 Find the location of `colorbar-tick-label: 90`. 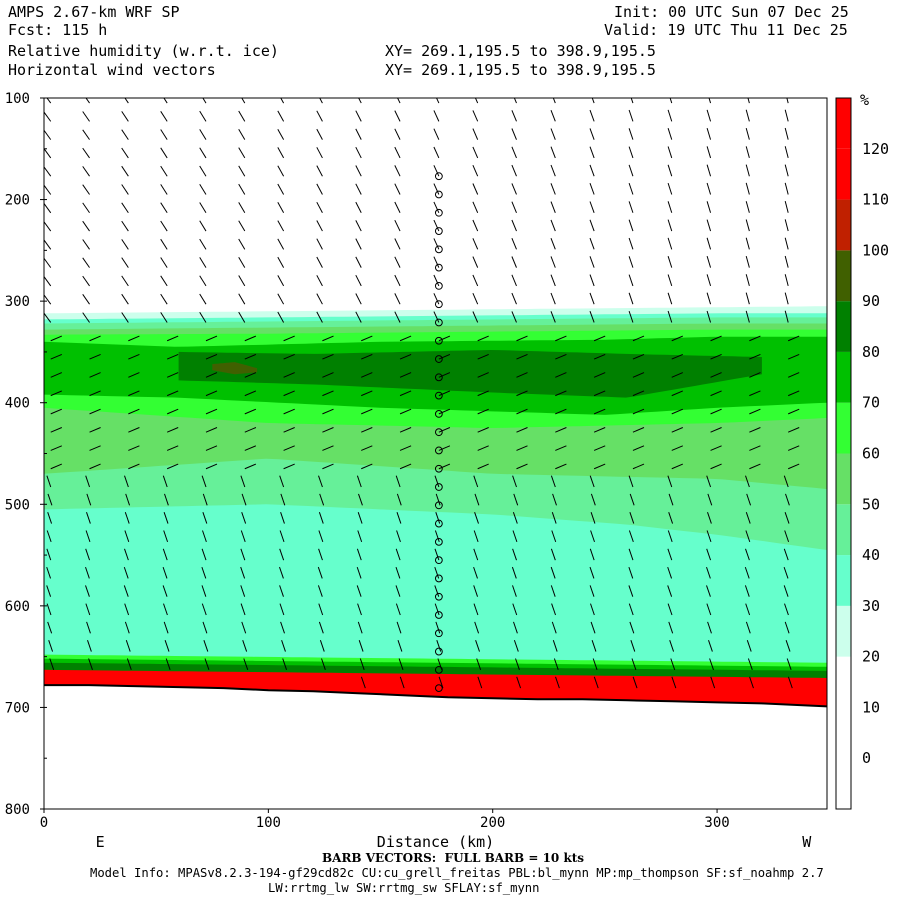

colorbar-tick-label: 90 is located at coordinates (871, 301).